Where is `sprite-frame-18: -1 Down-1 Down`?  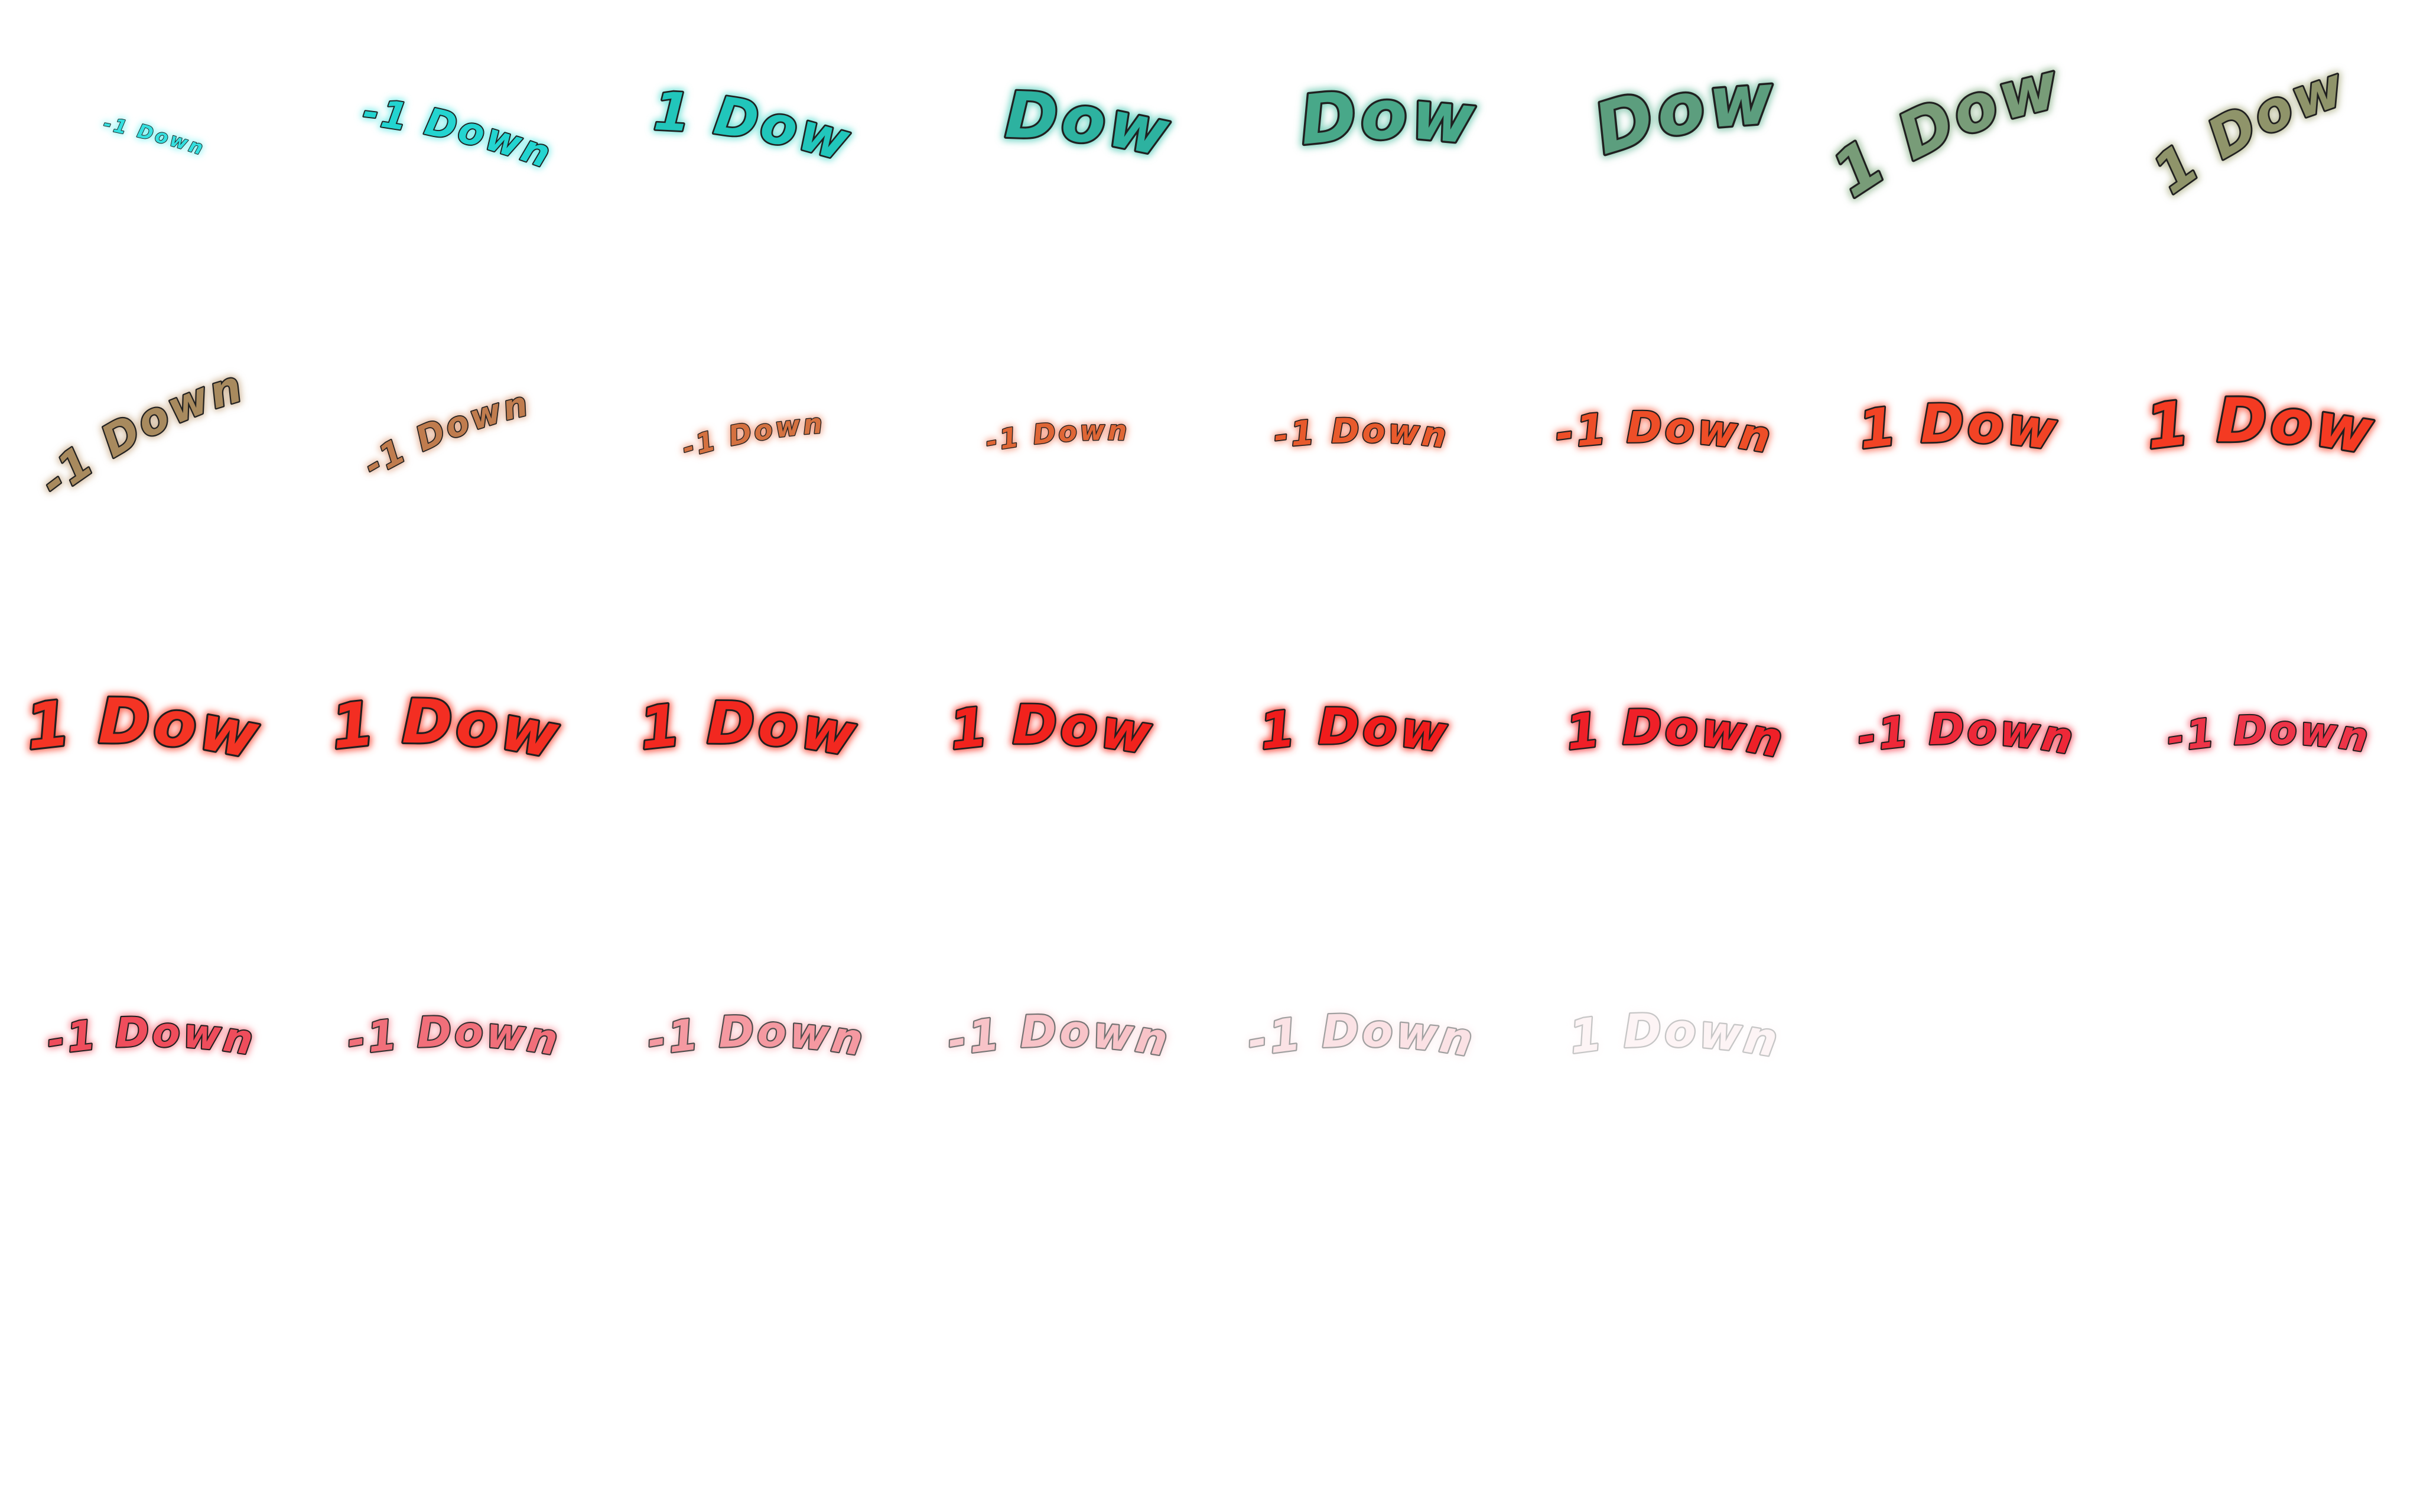
sprite-frame-18: -1 Down-1 Down is located at coordinates (435, 696).